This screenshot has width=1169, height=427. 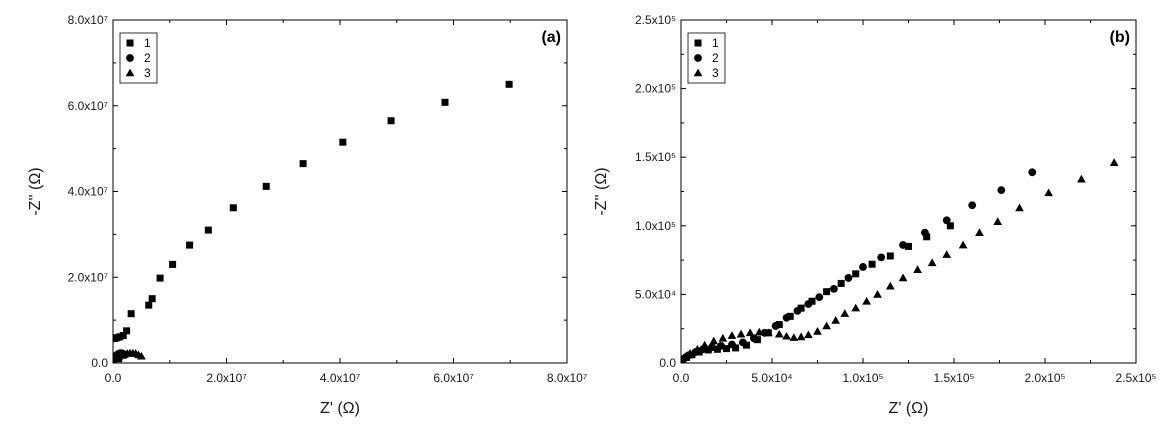 I want to click on x-tick-label: 2.0x10⁵, so click(x=1044, y=378).